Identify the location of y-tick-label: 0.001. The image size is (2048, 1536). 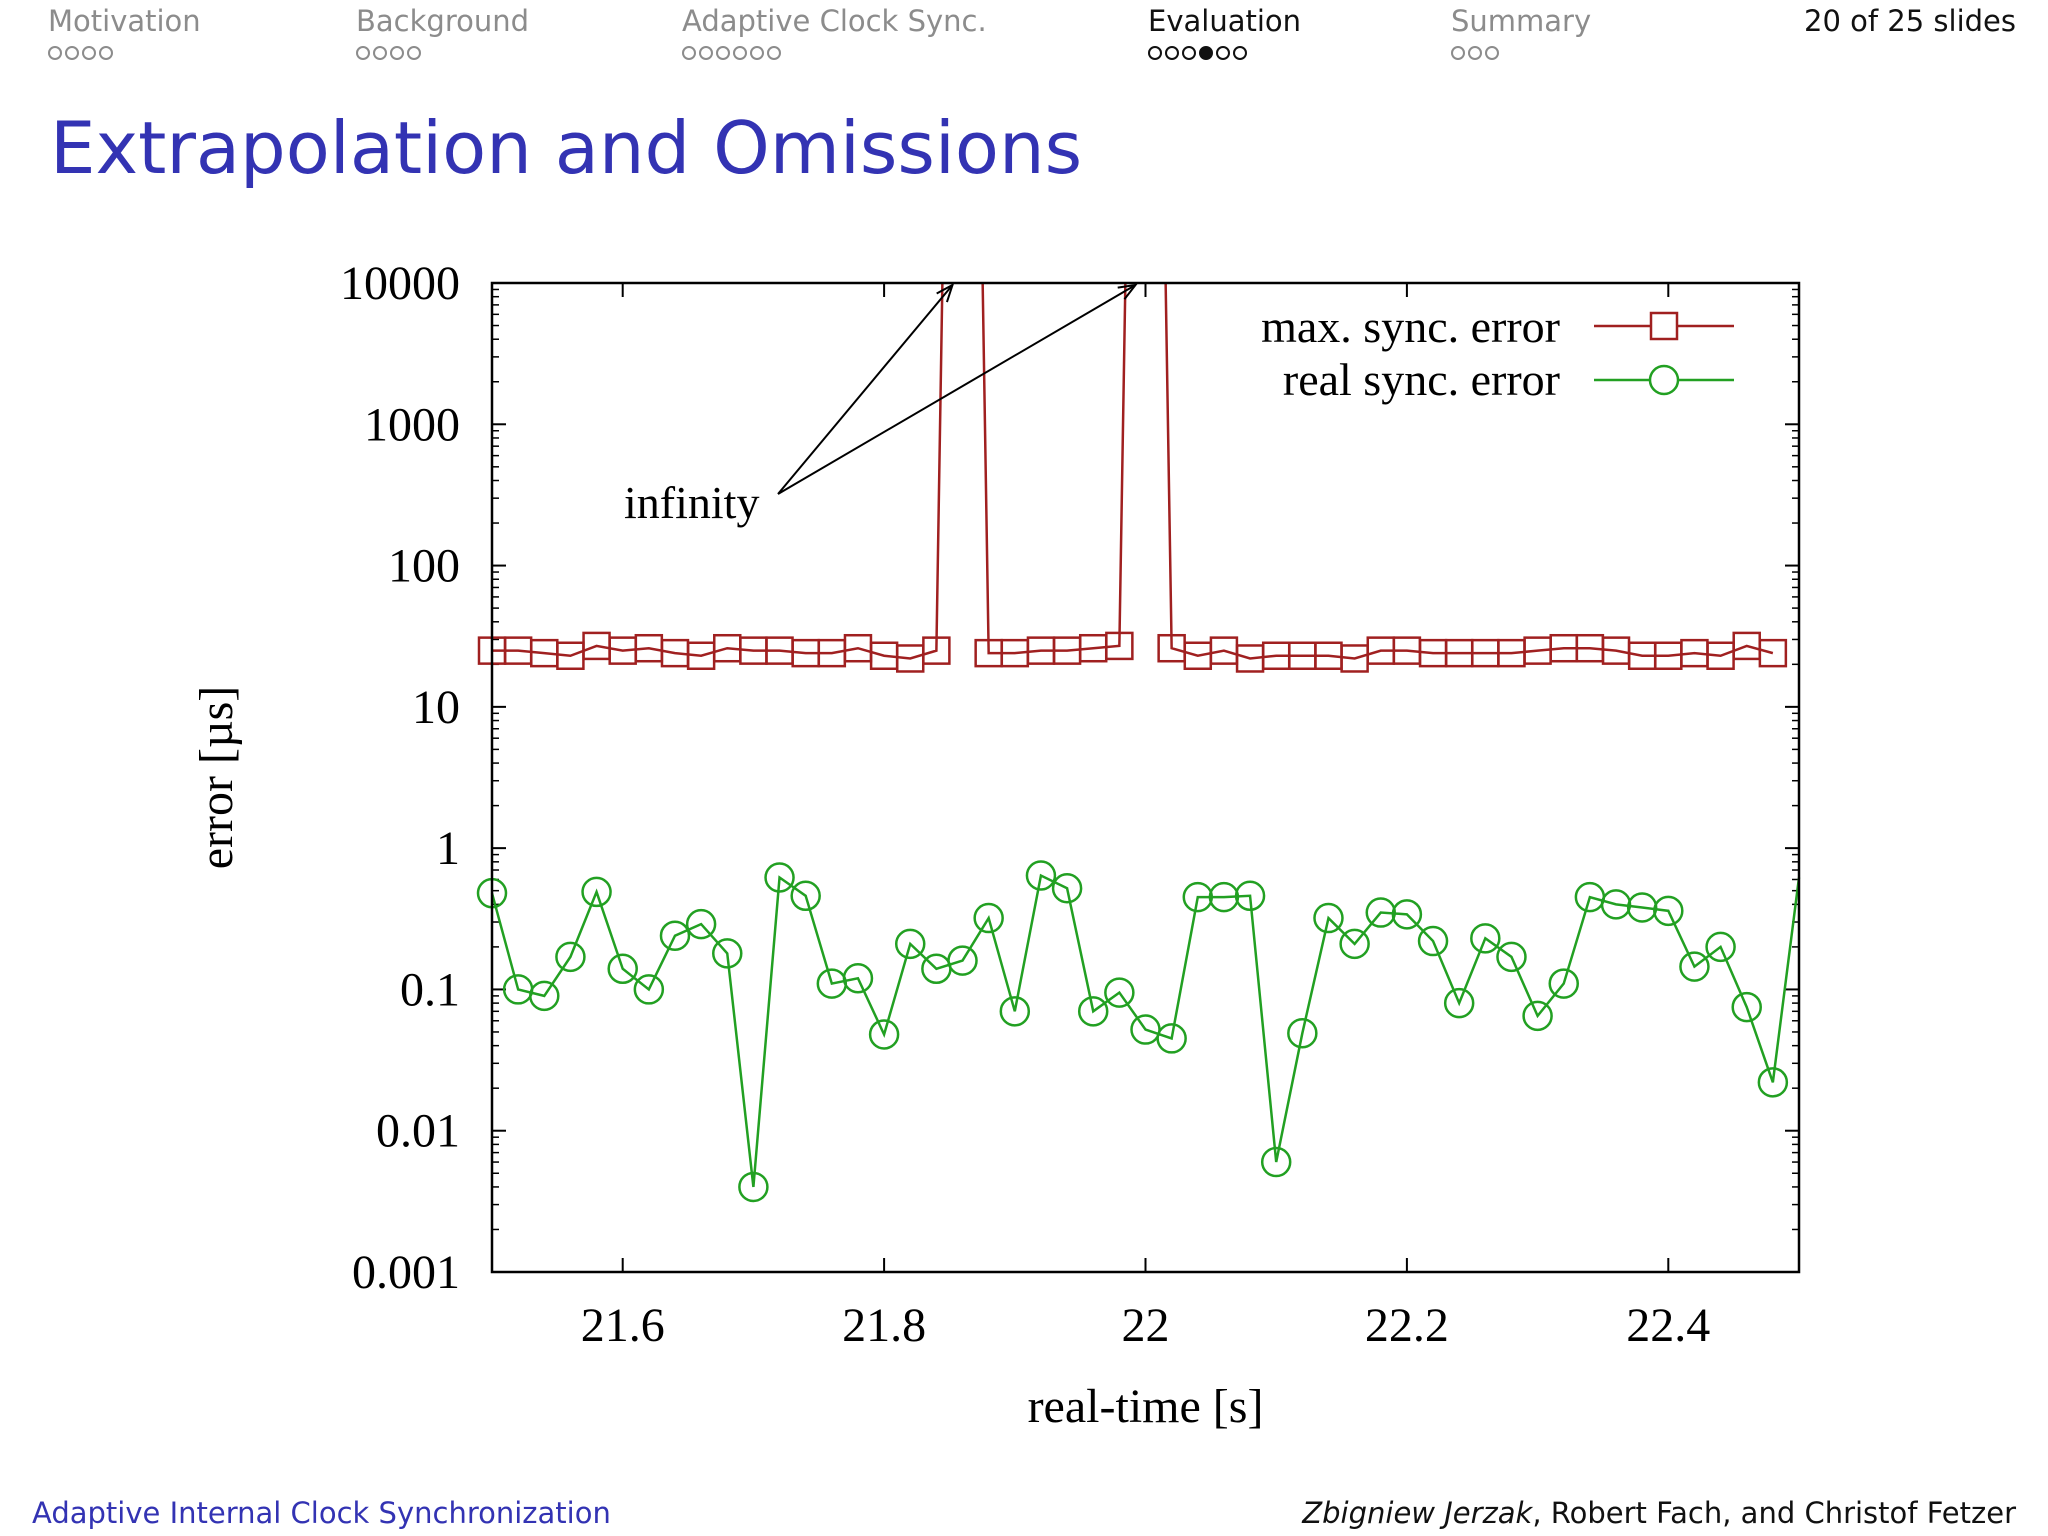
(406, 1272).